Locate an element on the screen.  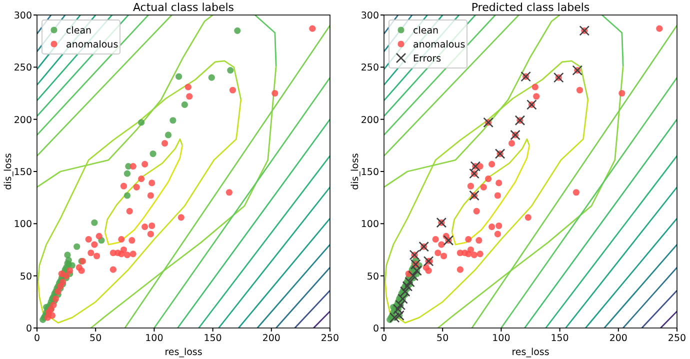
chart-title: Actual class labels is located at coordinates (183, 7).